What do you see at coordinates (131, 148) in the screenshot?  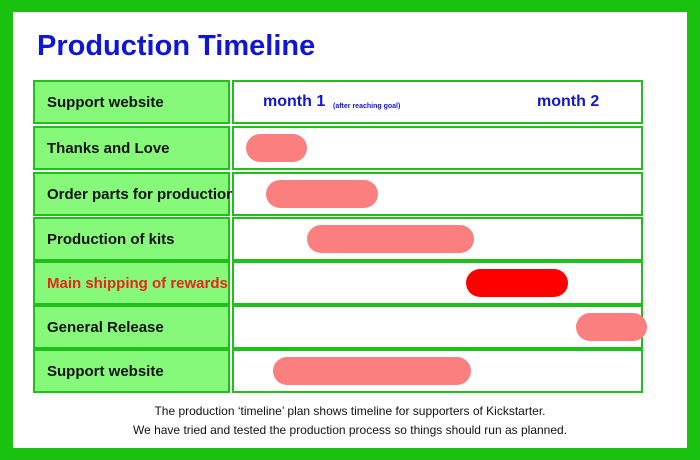 I see `task-label: Thanks and Love` at bounding box center [131, 148].